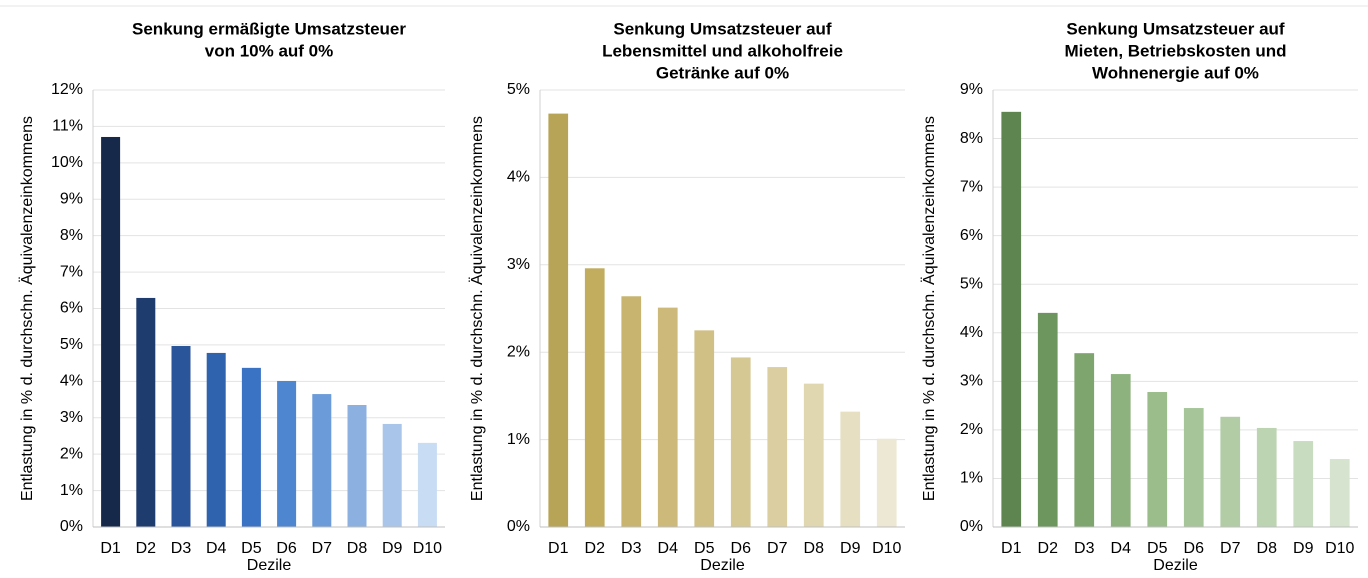 The height and width of the screenshot is (578, 1368). What do you see at coordinates (71, 235) in the screenshot?
I see `y-tick-label: 8%` at bounding box center [71, 235].